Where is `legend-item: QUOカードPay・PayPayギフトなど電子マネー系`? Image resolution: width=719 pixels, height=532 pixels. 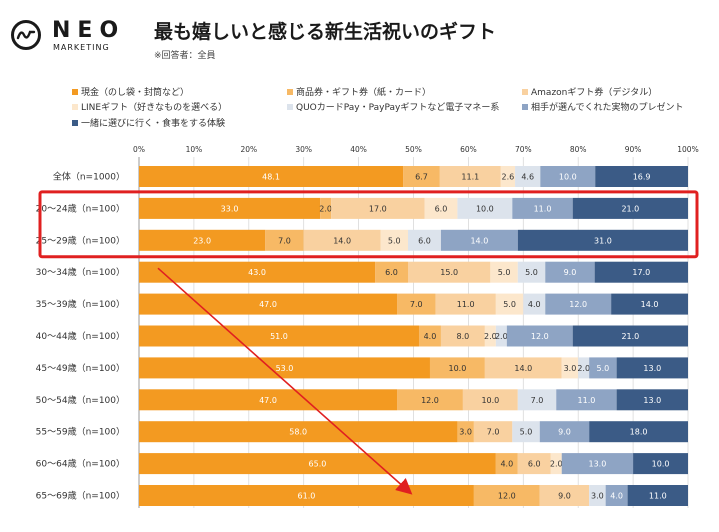 legend-item: QUOカードPay・PayPayギフトなど電子マネー系 is located at coordinates (393, 106).